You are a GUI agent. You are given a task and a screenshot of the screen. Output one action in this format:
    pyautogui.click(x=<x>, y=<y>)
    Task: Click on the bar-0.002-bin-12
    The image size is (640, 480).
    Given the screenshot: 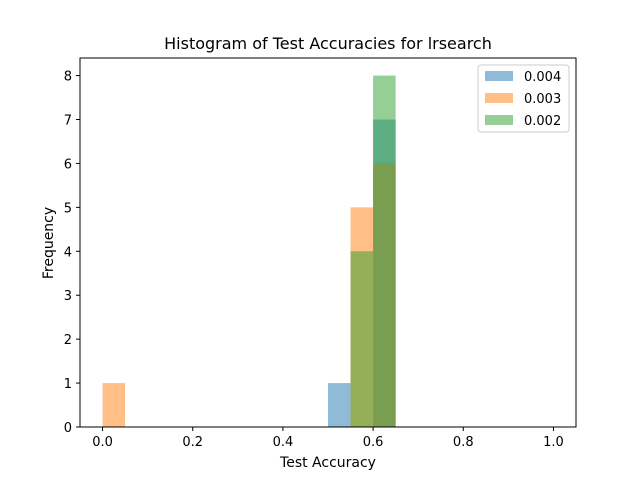 What is the action you would take?
    pyautogui.click(x=384, y=251)
    